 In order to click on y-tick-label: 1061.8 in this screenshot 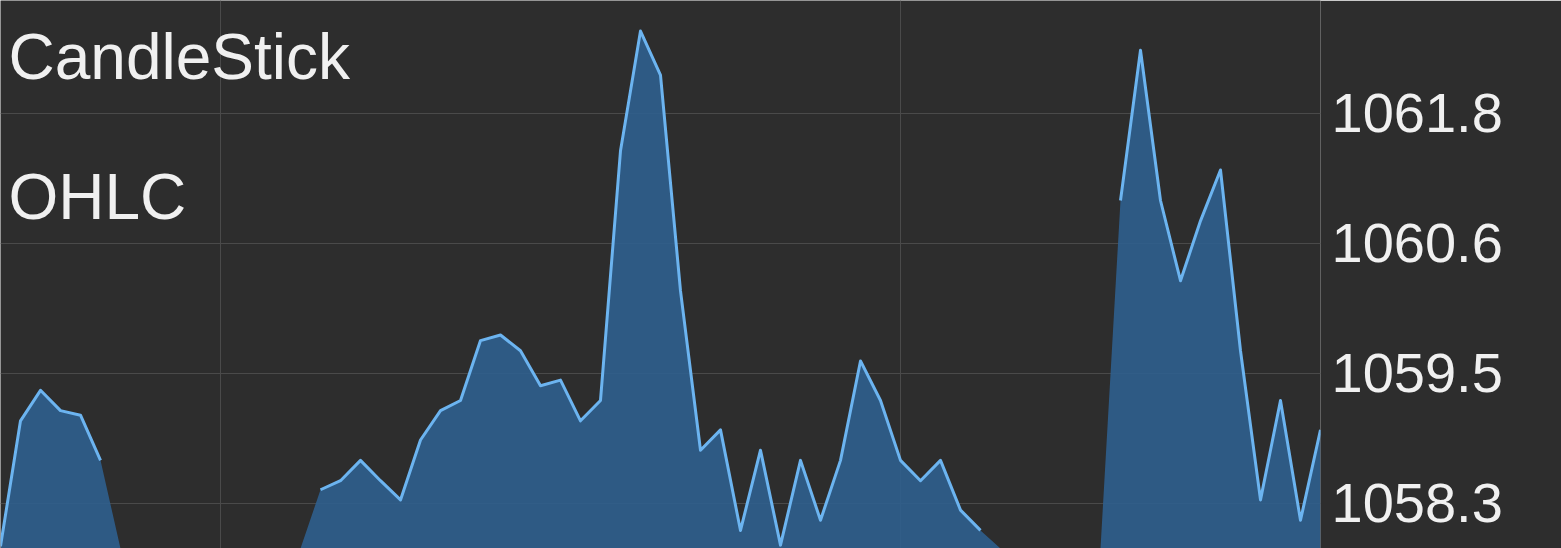, I will do `click(1417, 113)`.